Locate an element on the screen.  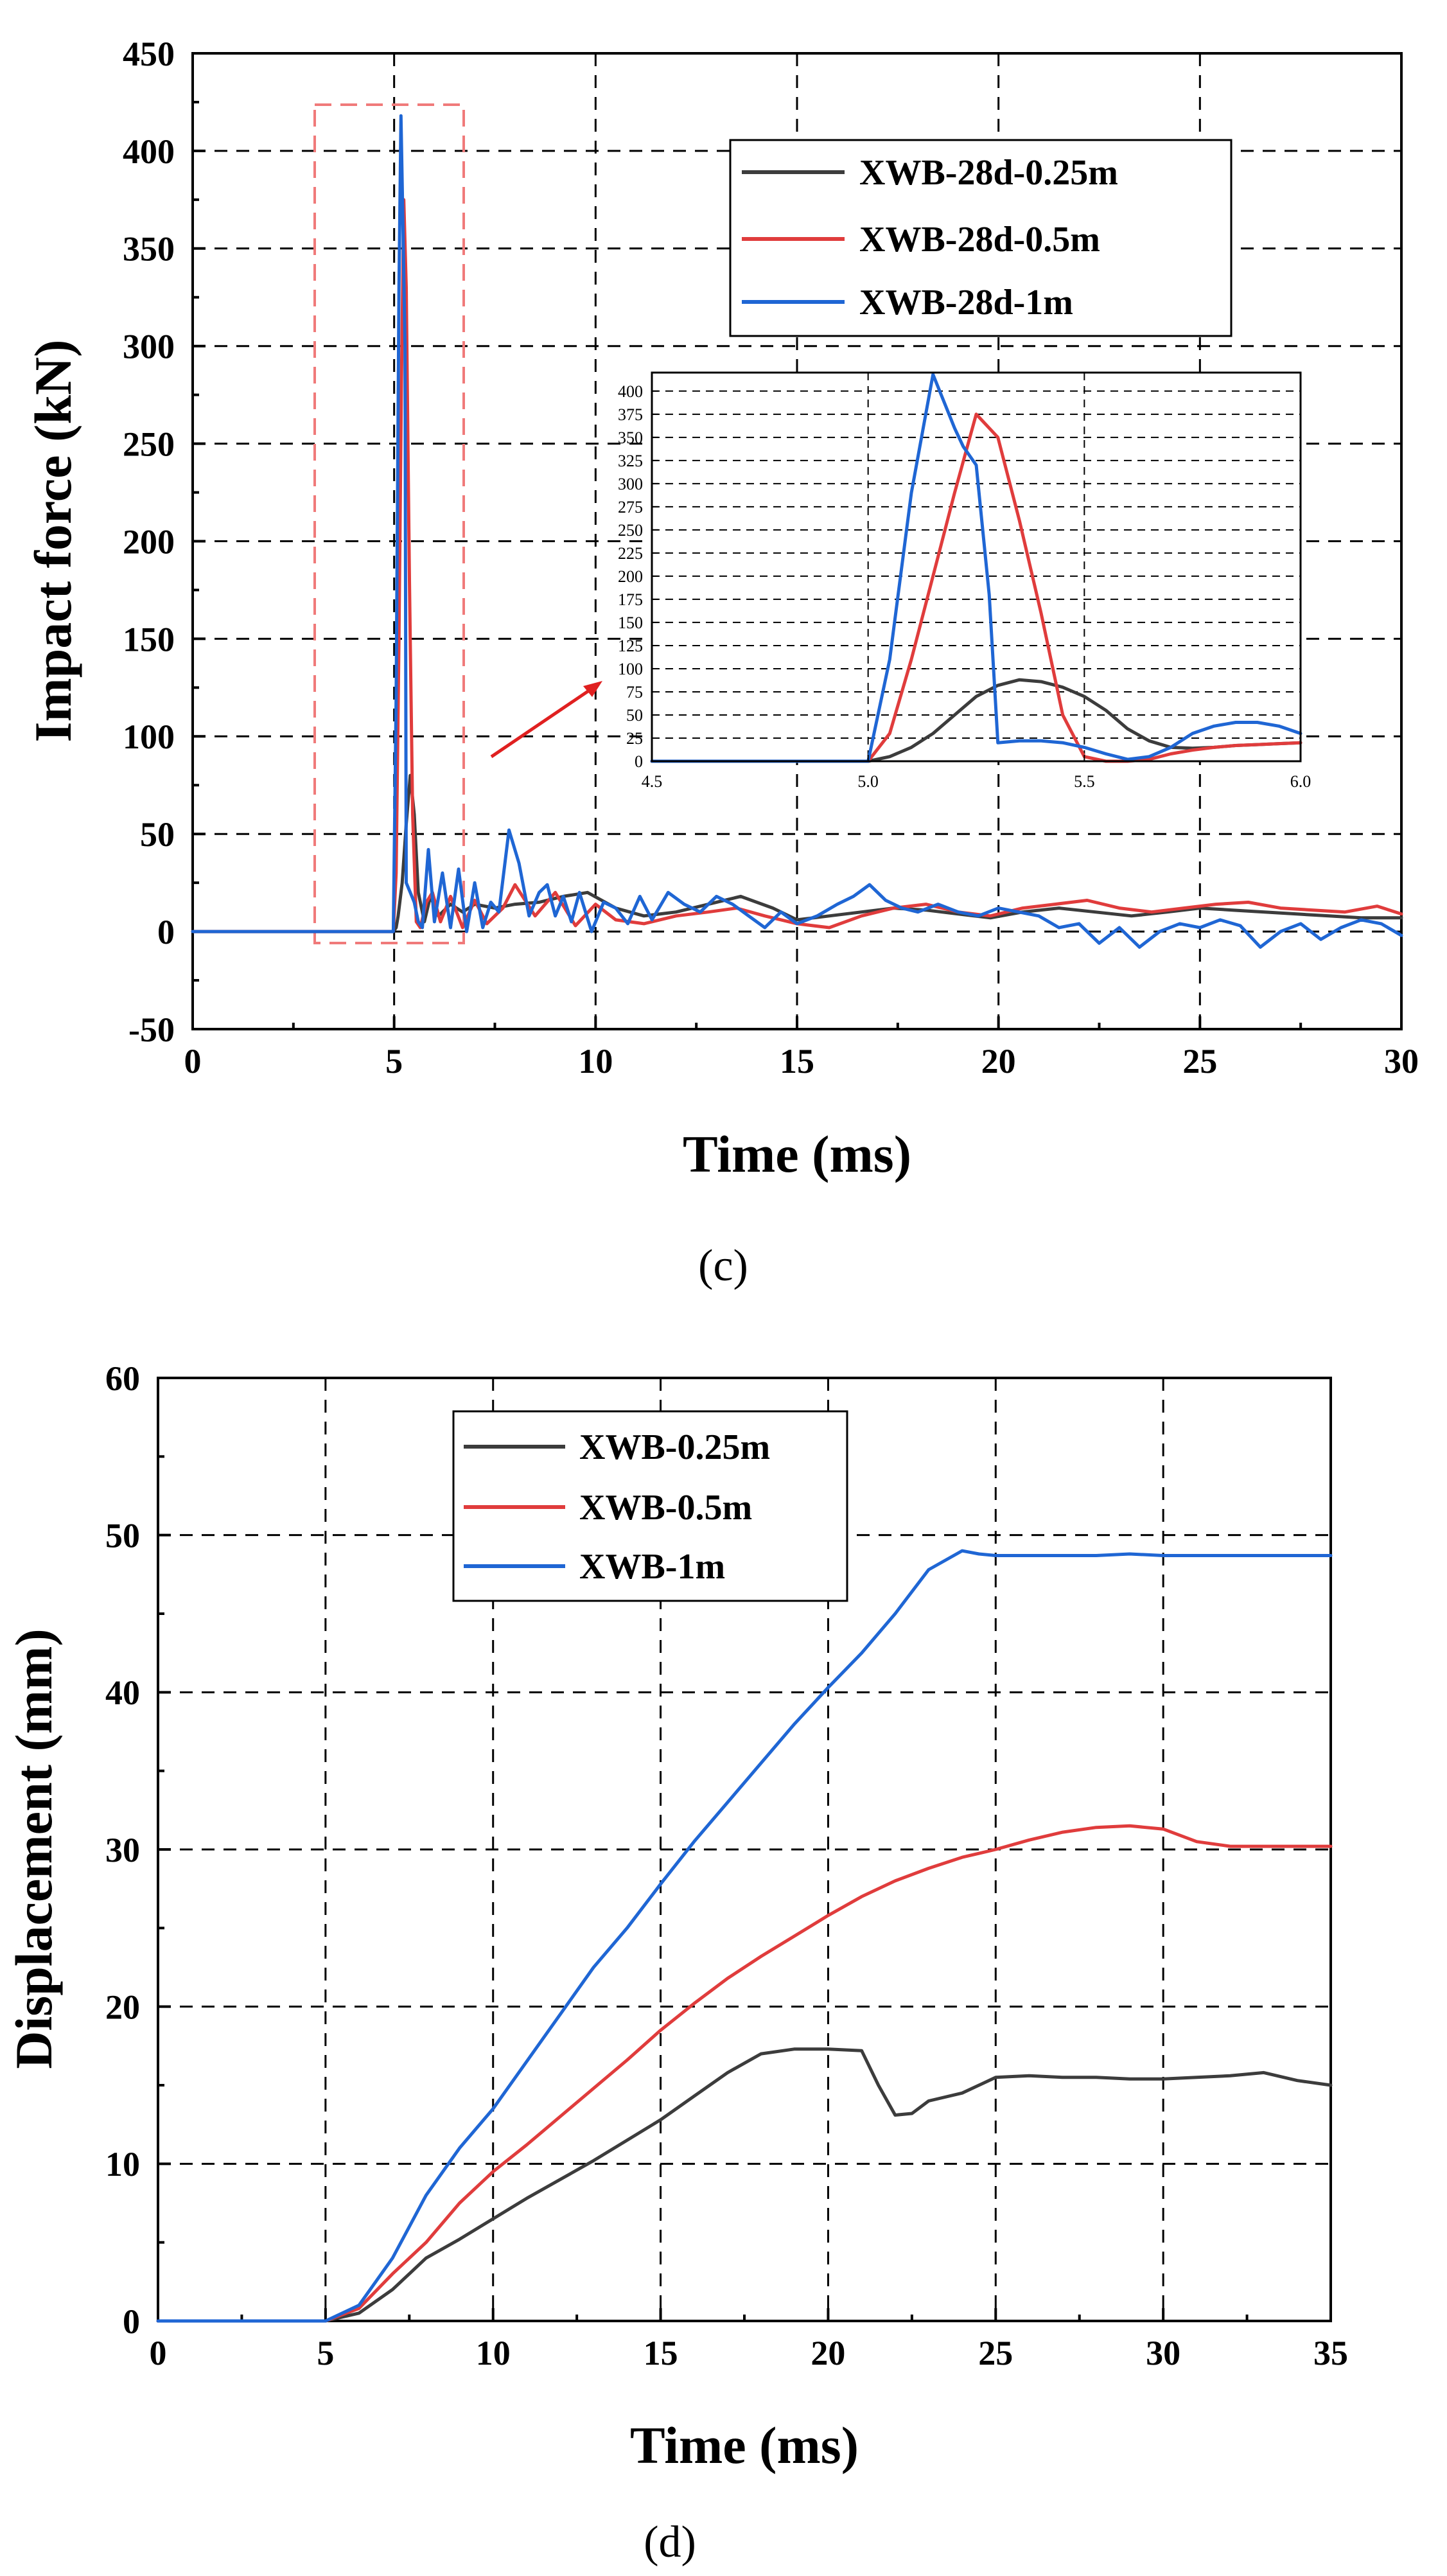
series-line-XWB-28d-1m is located at coordinates (976, 568).